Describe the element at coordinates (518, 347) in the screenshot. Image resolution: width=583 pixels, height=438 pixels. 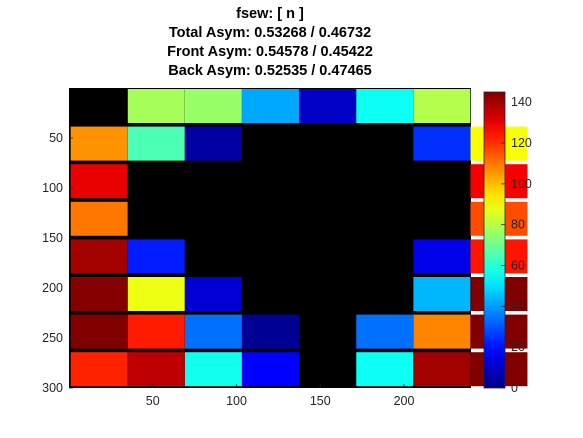
I see `colorbar-tick-label: 20` at that location.